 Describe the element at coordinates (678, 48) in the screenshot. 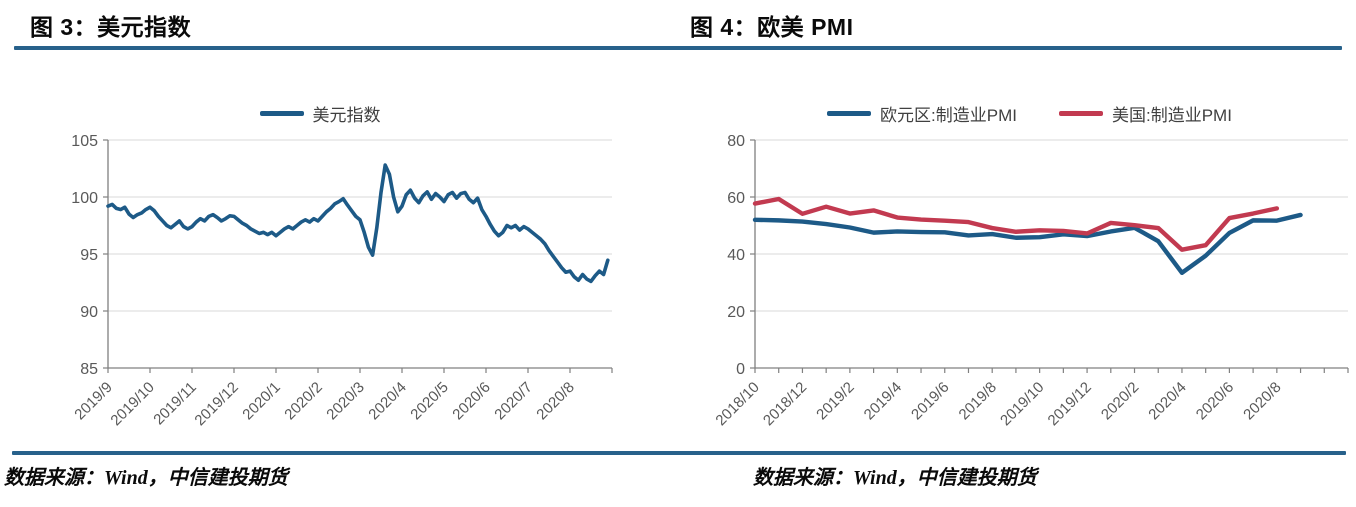

I see `top-divider-rule` at that location.